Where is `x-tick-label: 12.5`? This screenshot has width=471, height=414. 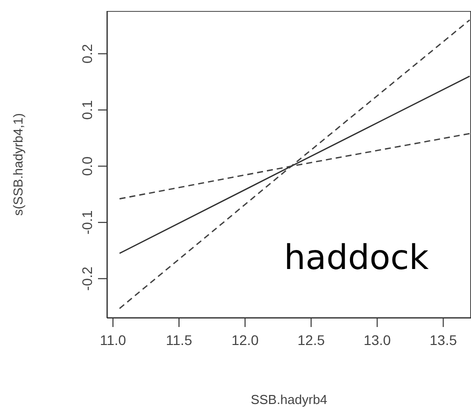
x-tick-label: 12.5 is located at coordinates (311, 340).